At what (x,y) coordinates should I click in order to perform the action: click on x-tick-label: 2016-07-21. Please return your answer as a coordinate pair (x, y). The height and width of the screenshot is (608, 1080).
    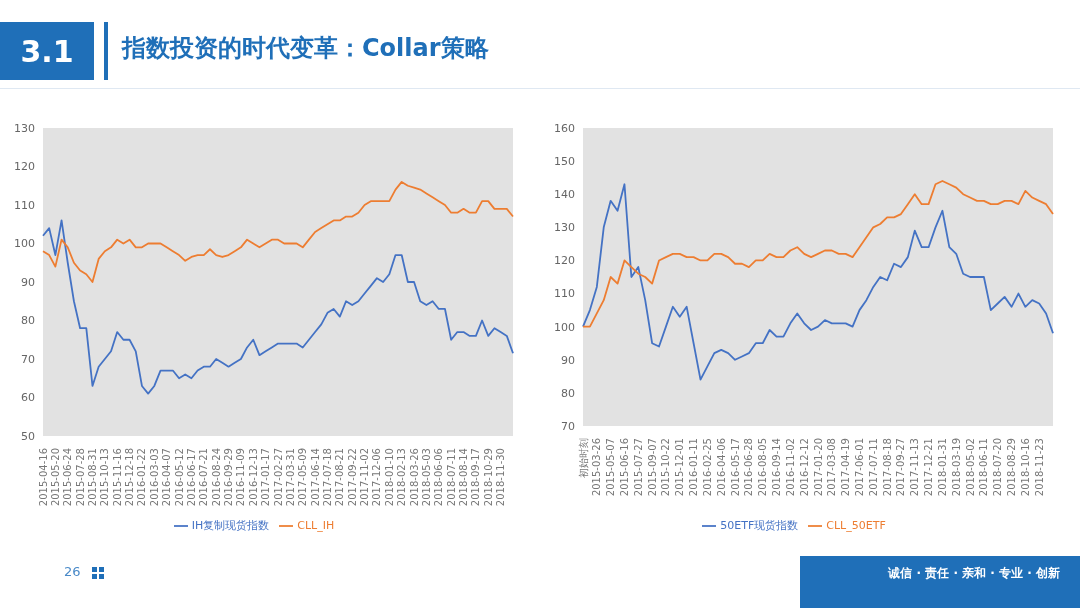
    Looking at the image, I should click on (204, 477).